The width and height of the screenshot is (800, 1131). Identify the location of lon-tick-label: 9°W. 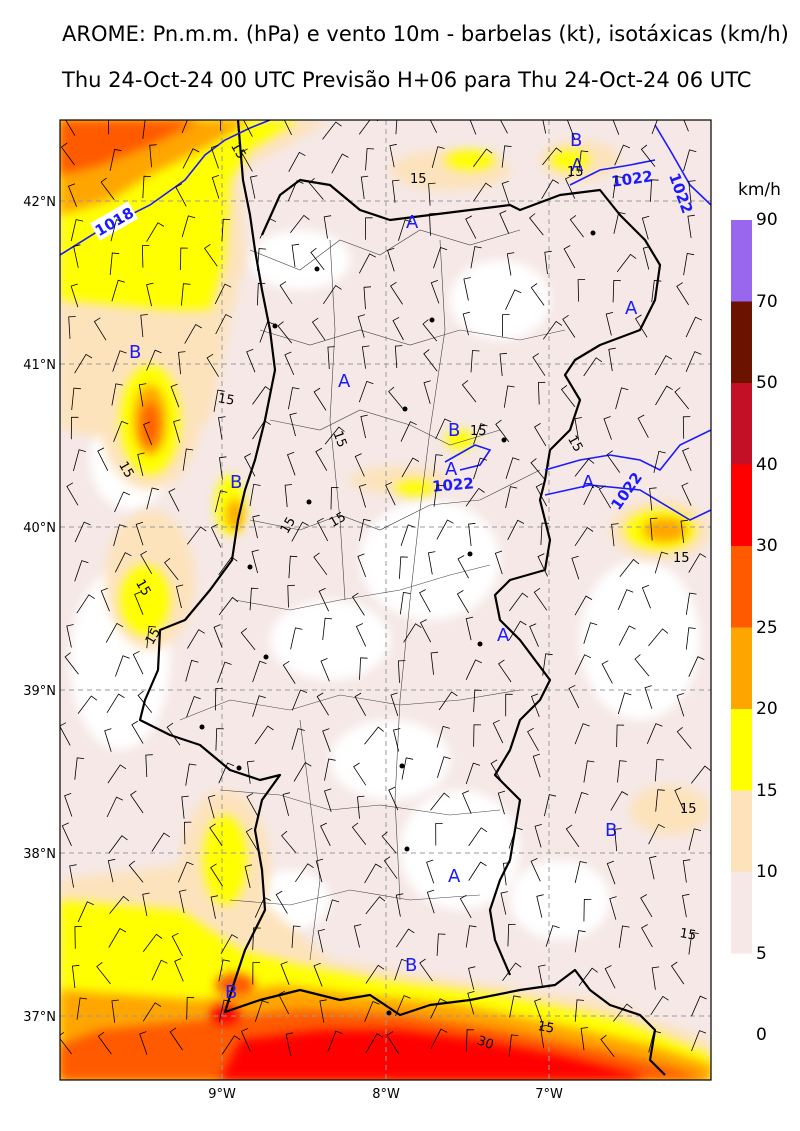
(222, 1094).